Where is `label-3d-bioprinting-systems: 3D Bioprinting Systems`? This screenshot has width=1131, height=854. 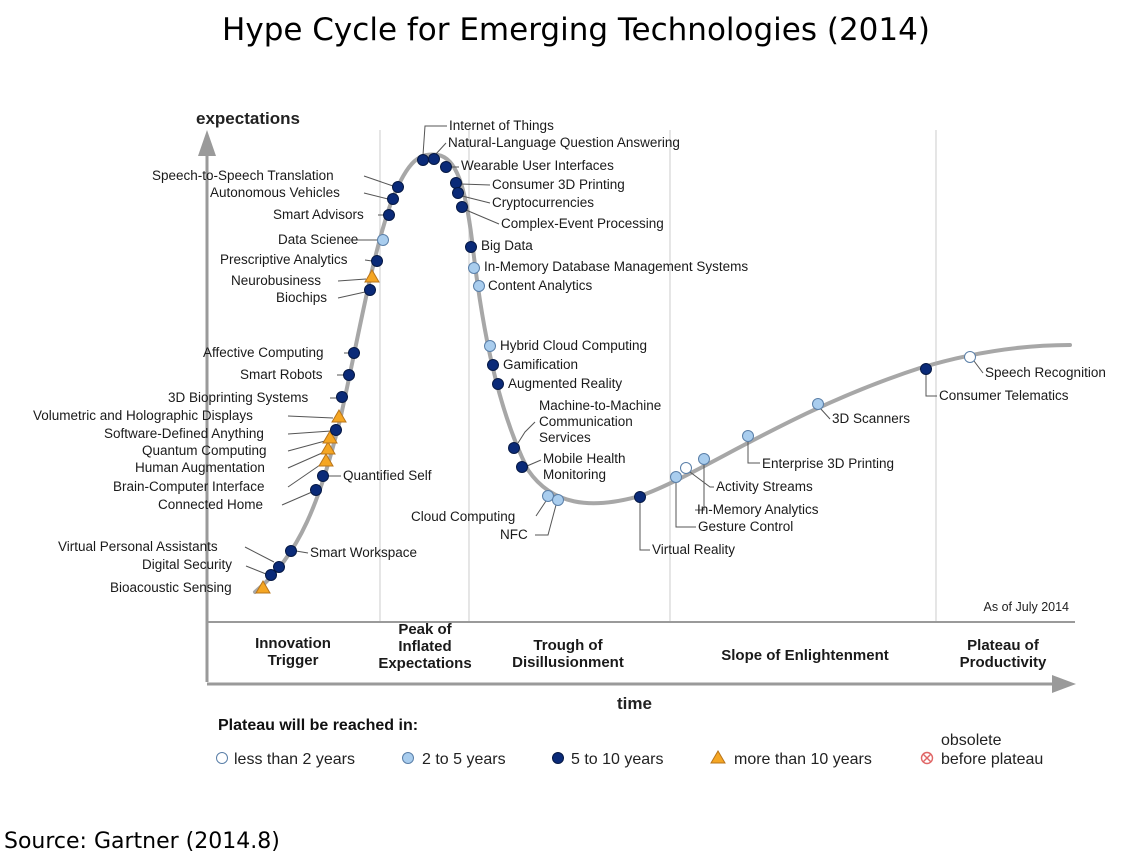
label-3d-bioprinting-systems: 3D Bioprinting Systems is located at coordinates (238, 397).